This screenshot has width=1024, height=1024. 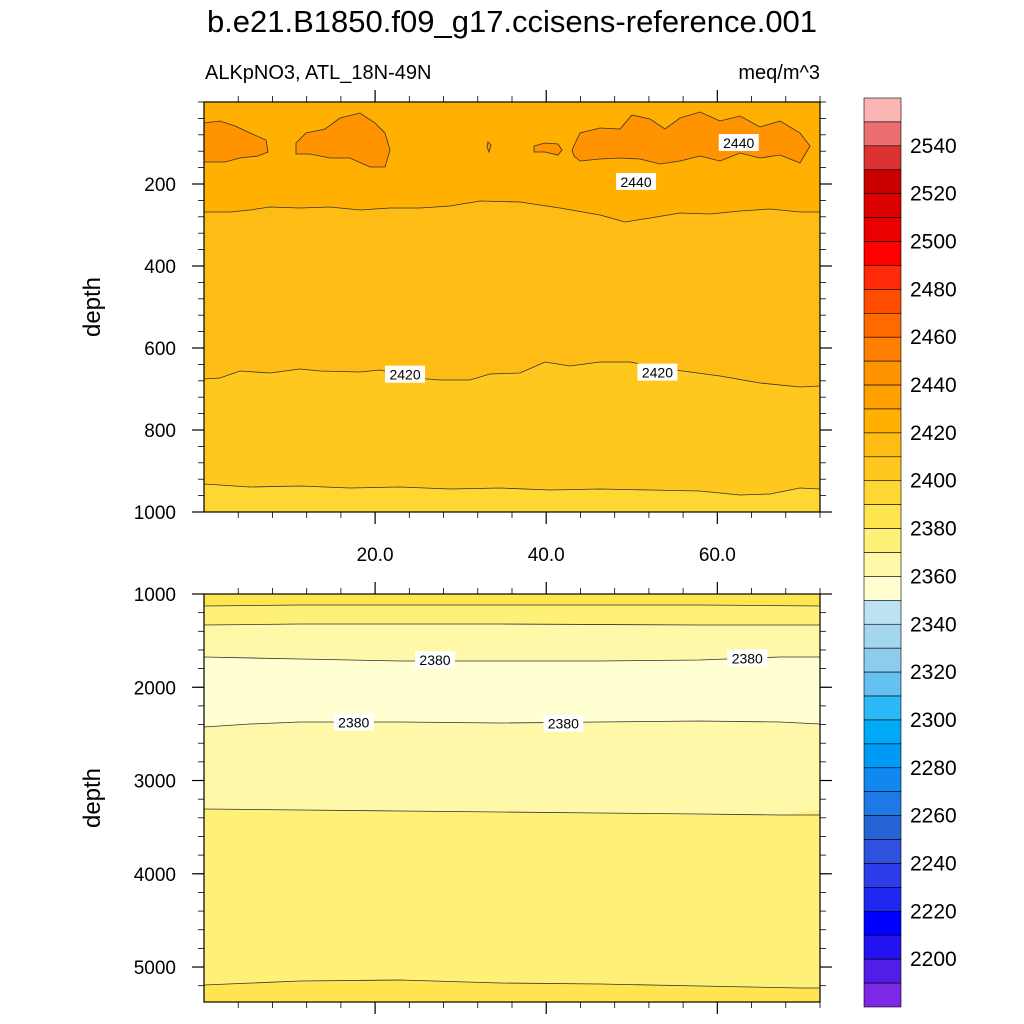 I want to click on colorbar-label-17: 2200, so click(x=933, y=959).